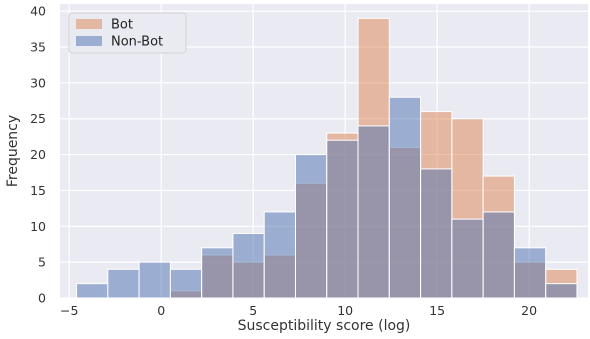  I want to click on y-tick-label: 0, so click(42, 298).